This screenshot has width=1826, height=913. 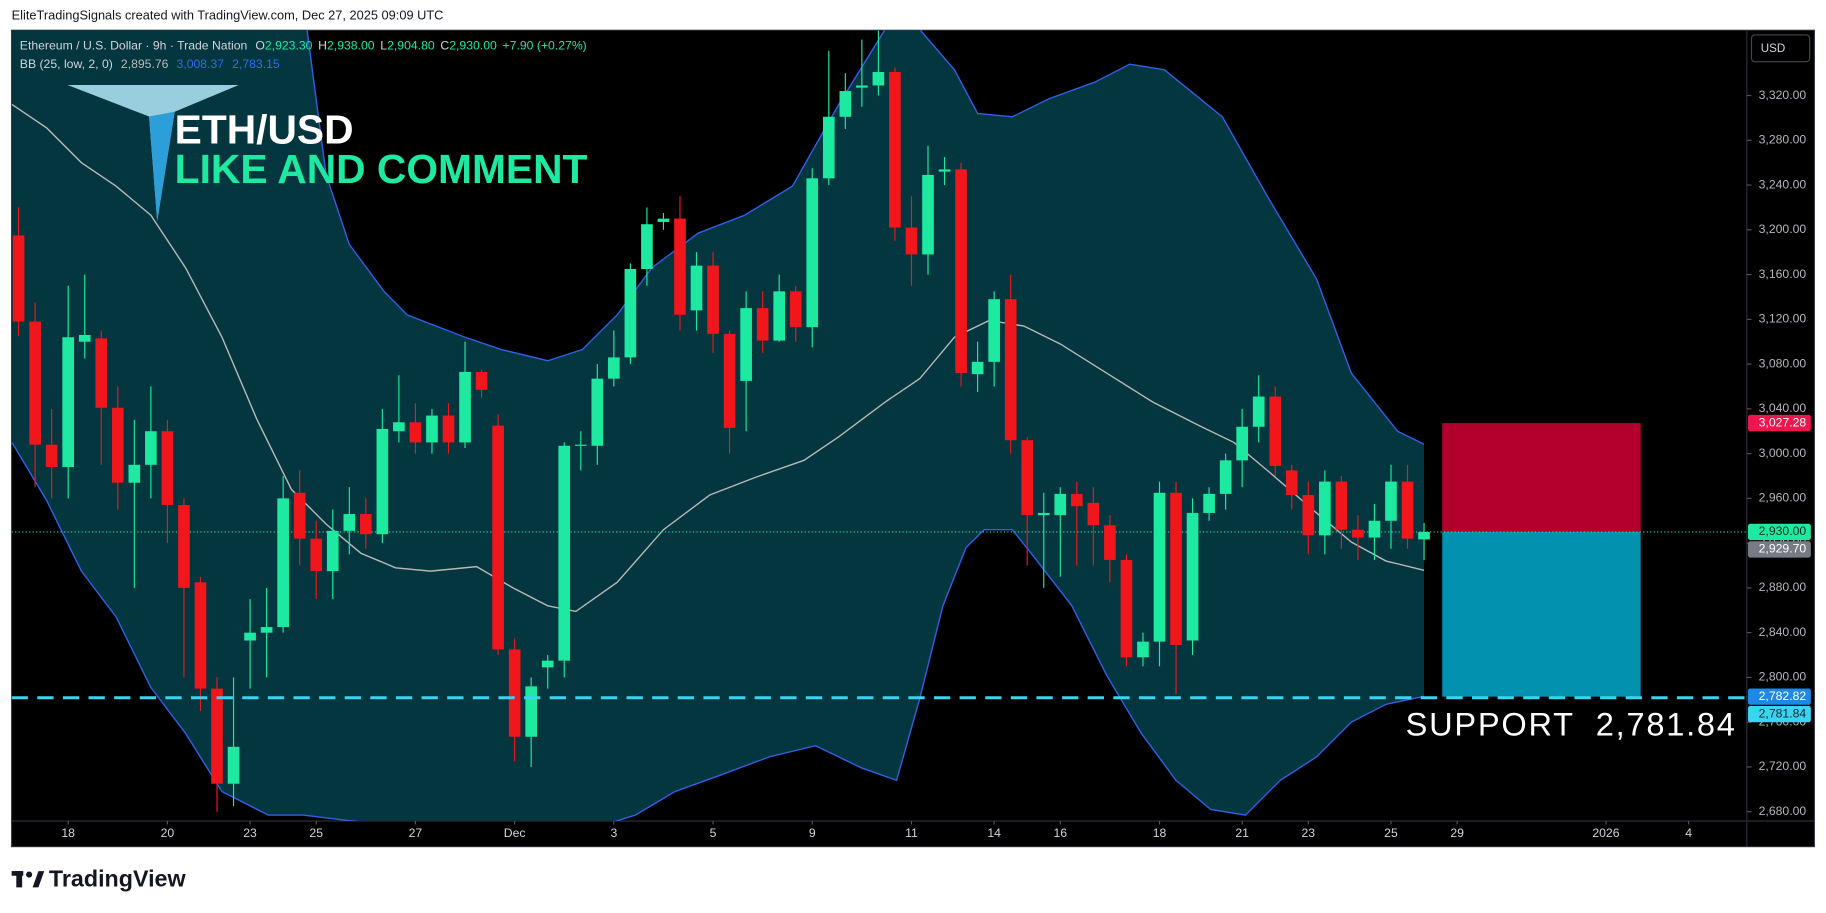 I want to click on y-tick-label: 3,120.00, so click(x=1783, y=319).